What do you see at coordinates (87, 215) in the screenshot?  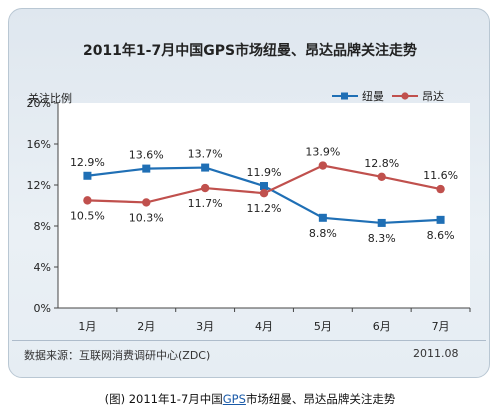 I see `data-label: 10.5%` at bounding box center [87, 215].